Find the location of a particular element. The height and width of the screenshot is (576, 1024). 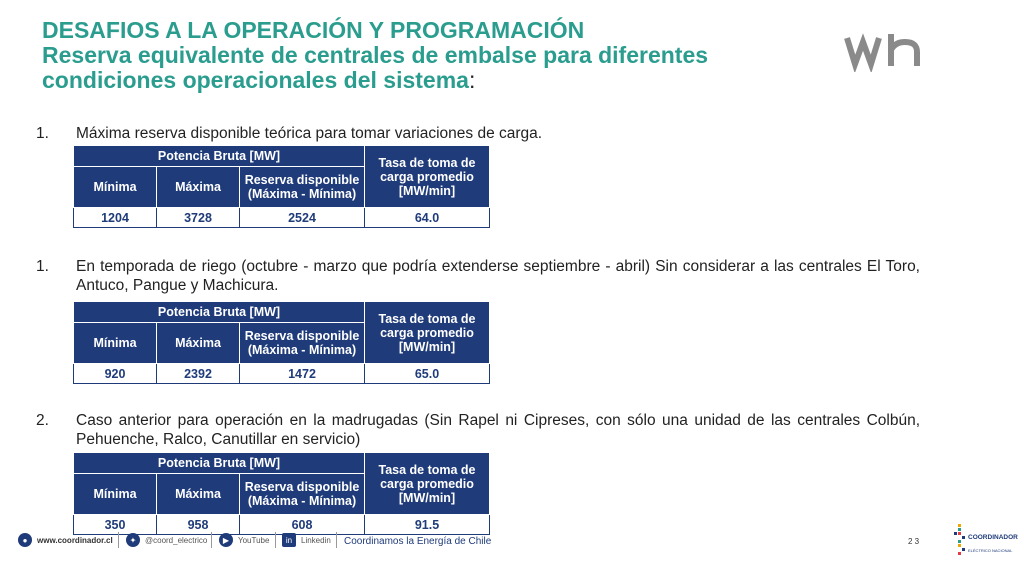

wh-logo is located at coordinates (882, 52).